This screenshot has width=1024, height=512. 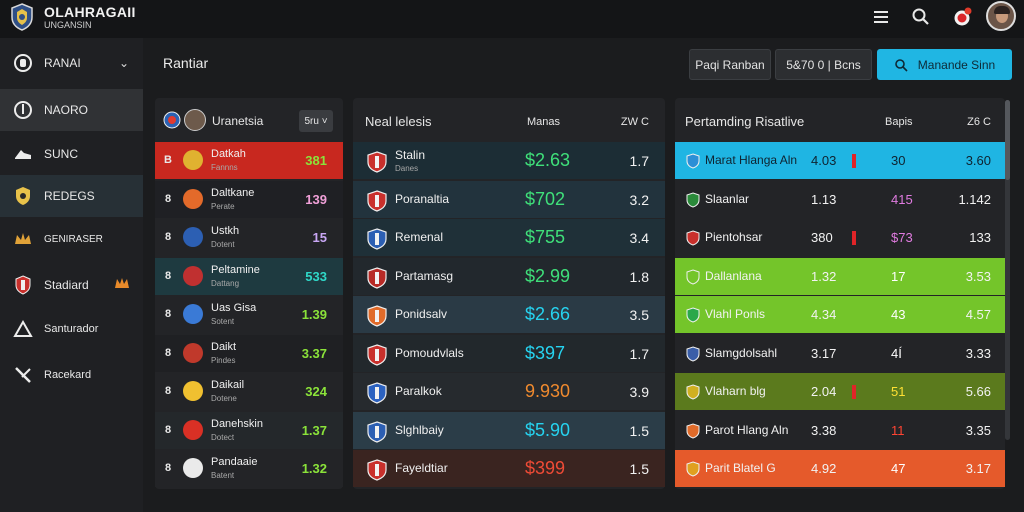 What do you see at coordinates (71, 375) in the screenshot?
I see `sidebar-item-racekard: Racekard` at bounding box center [71, 375].